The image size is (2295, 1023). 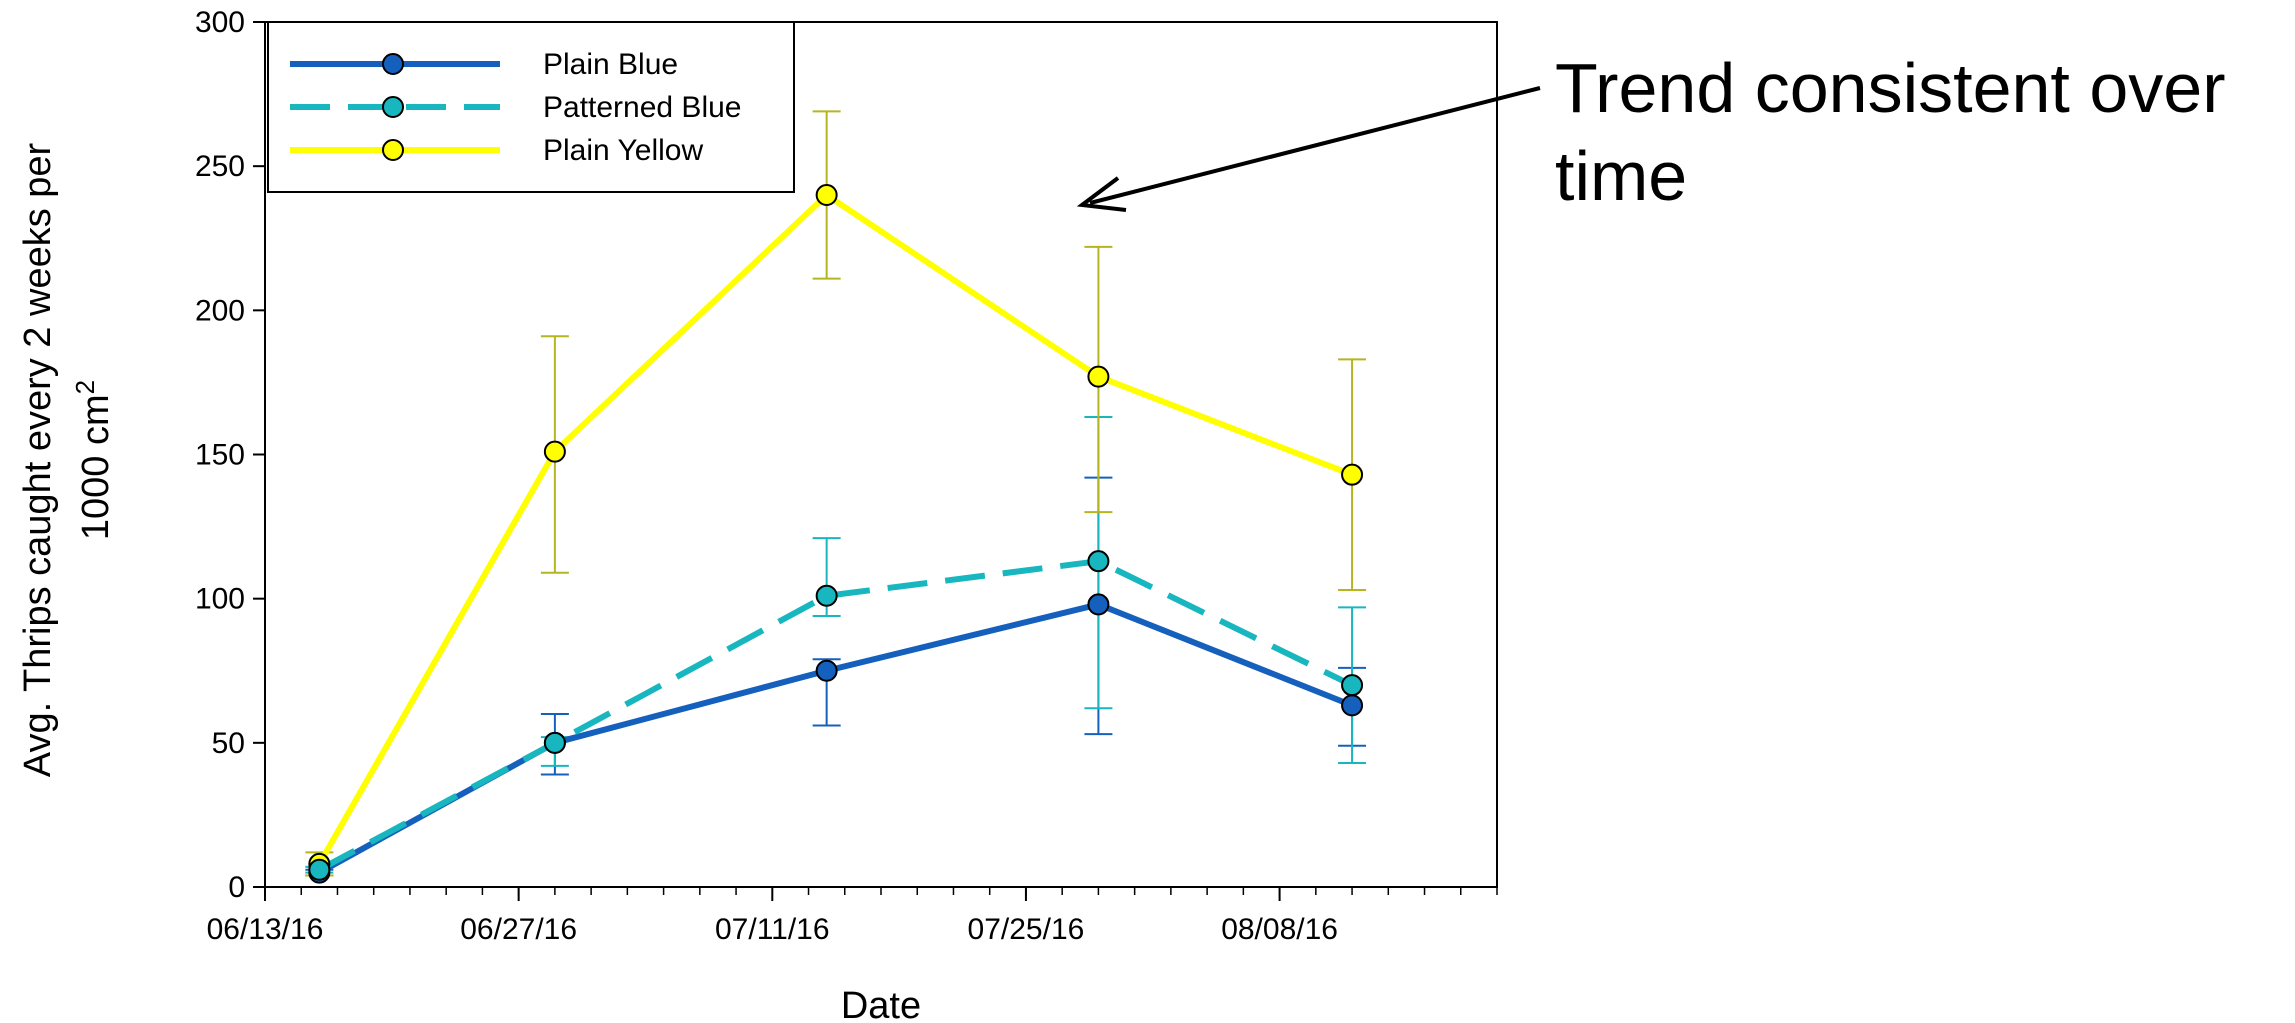 What do you see at coordinates (265, 929) in the screenshot?
I see `x-tick-label: 06/13/16` at bounding box center [265, 929].